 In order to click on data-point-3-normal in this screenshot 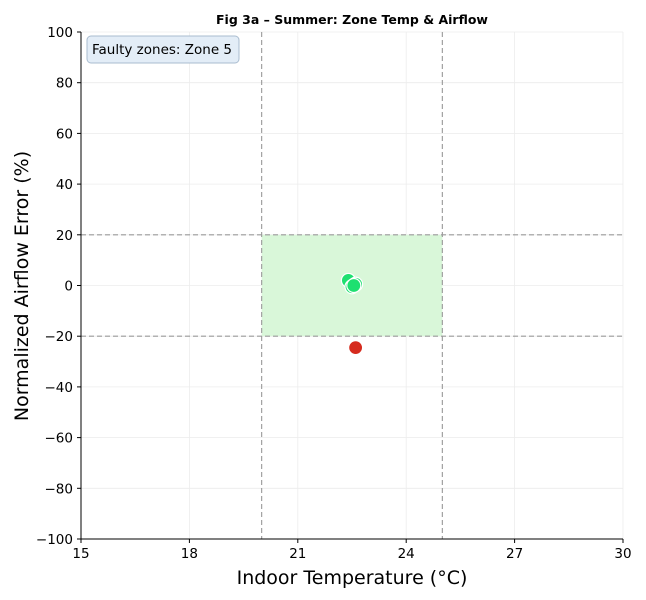, I will do `click(354, 285)`.